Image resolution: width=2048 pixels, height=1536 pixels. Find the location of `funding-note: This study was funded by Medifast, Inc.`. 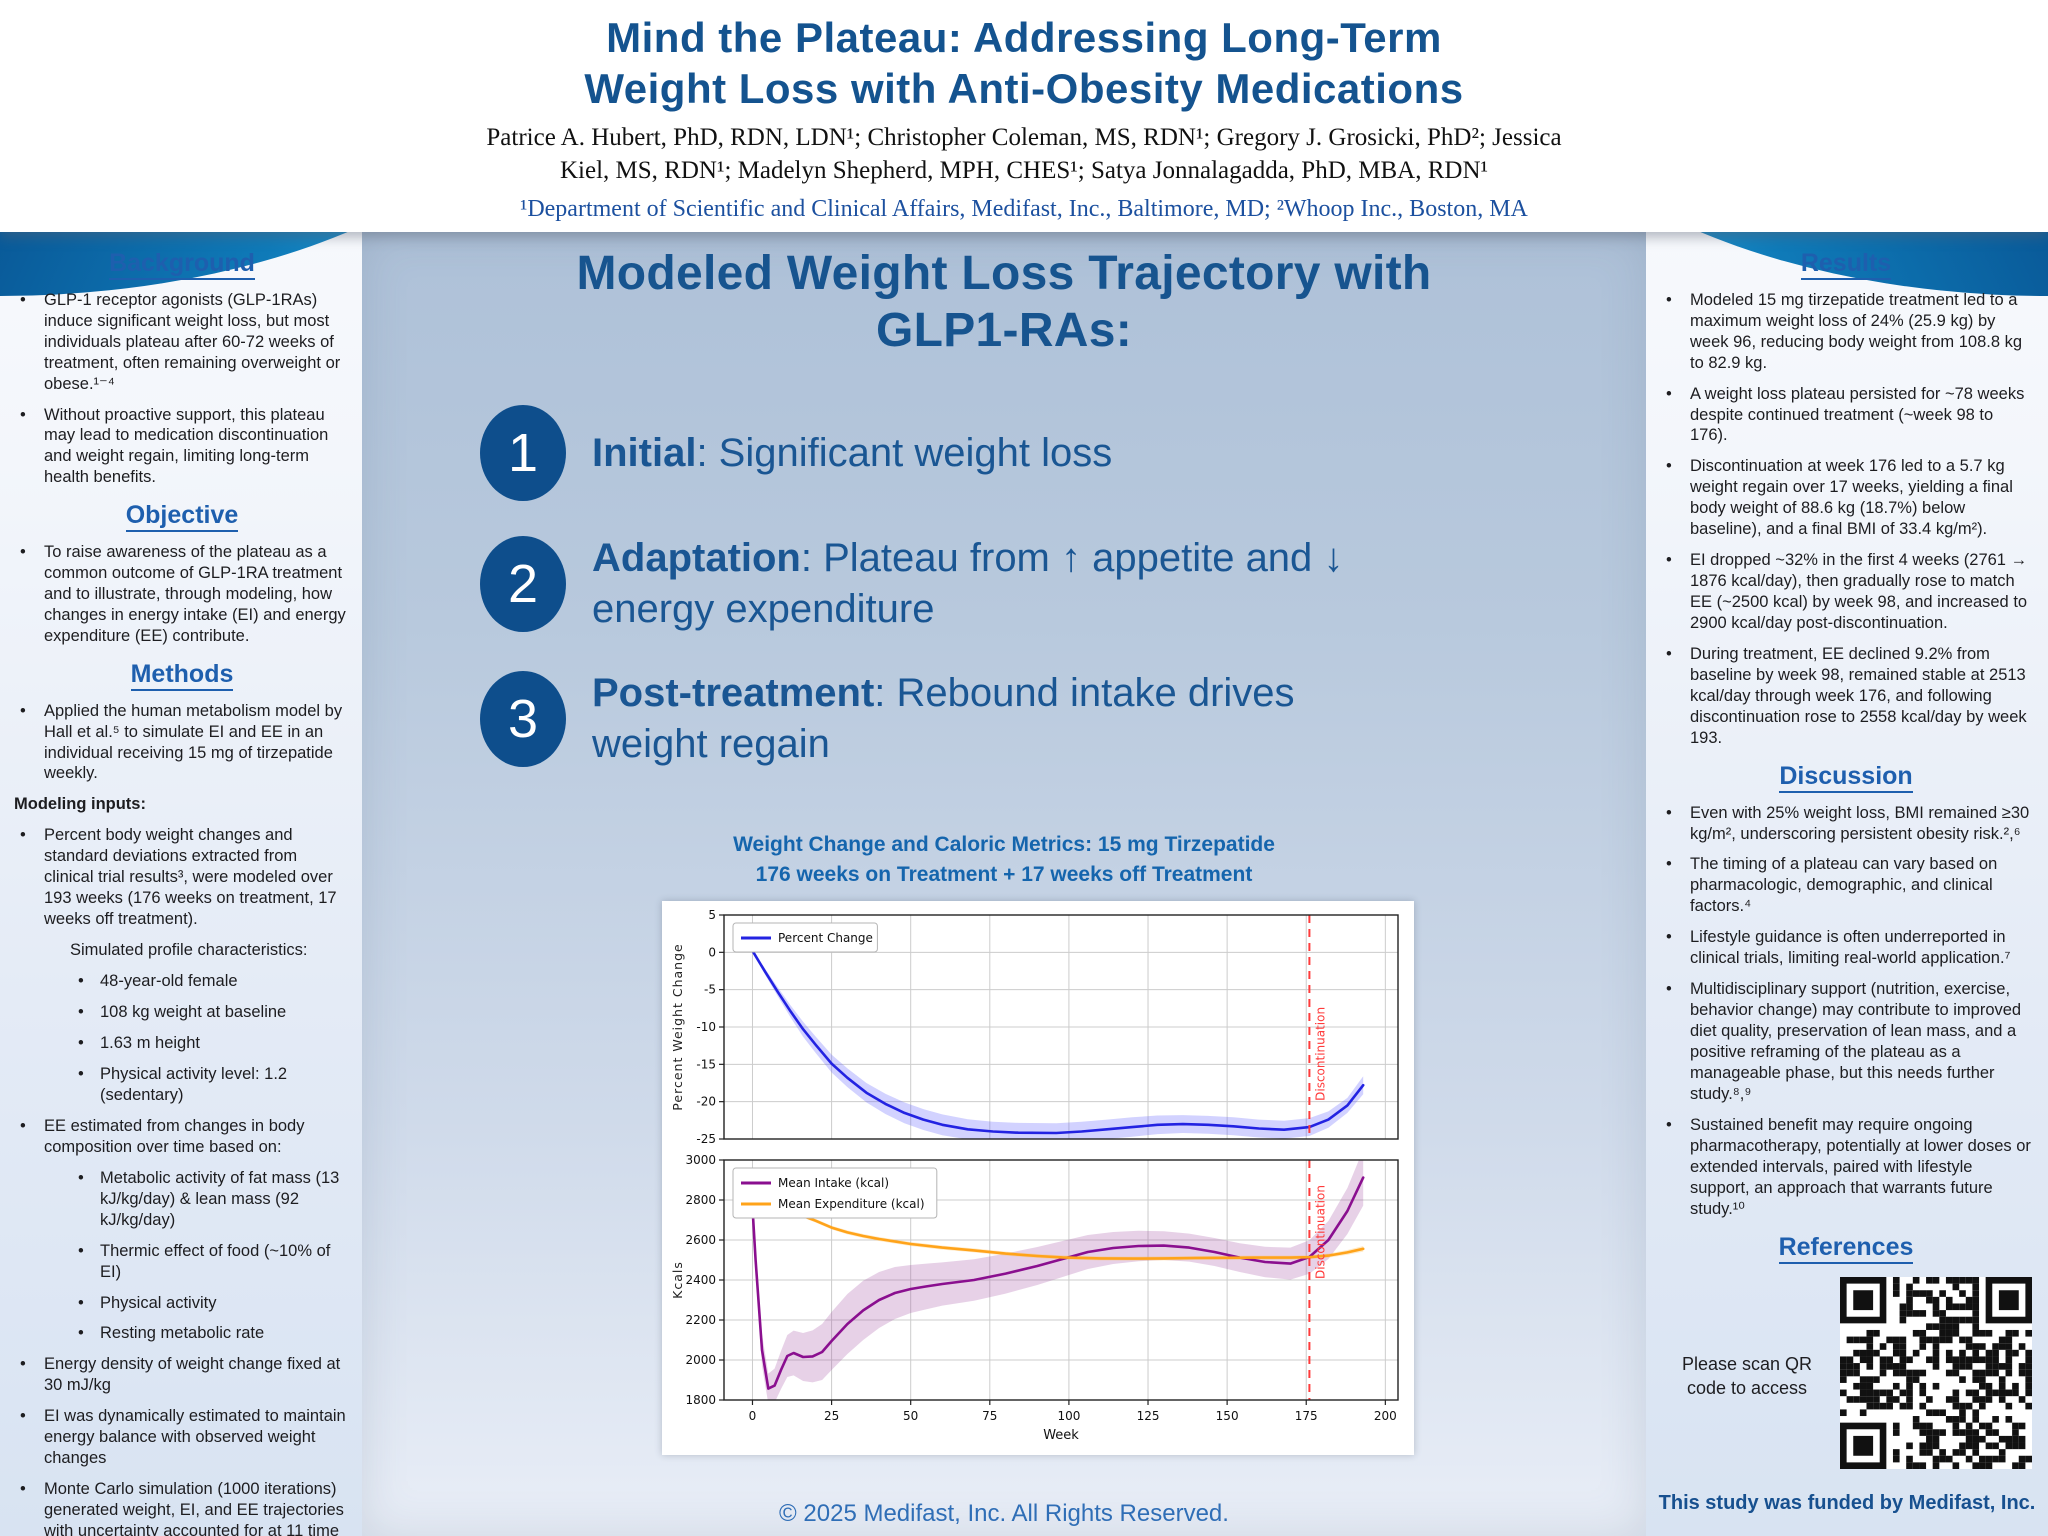

funding-note: This study was funded by Medifast, Inc. is located at coordinates (1847, 1503).